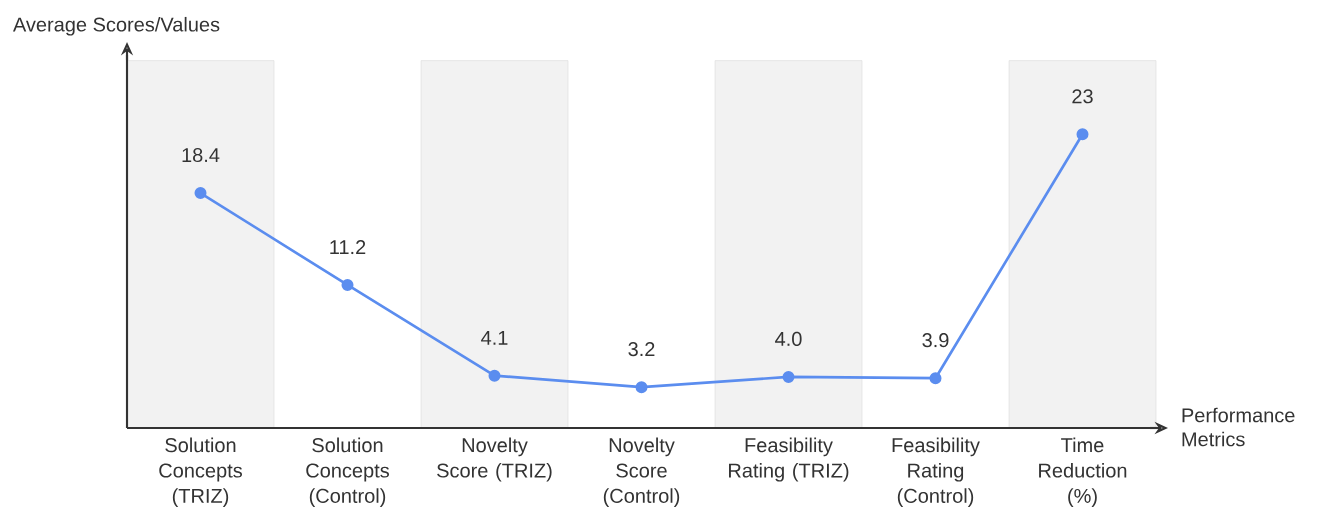  Describe the element at coordinates (494, 459) in the screenshot. I see `x-tick-label: Novelty Score (TRIZ)` at that location.